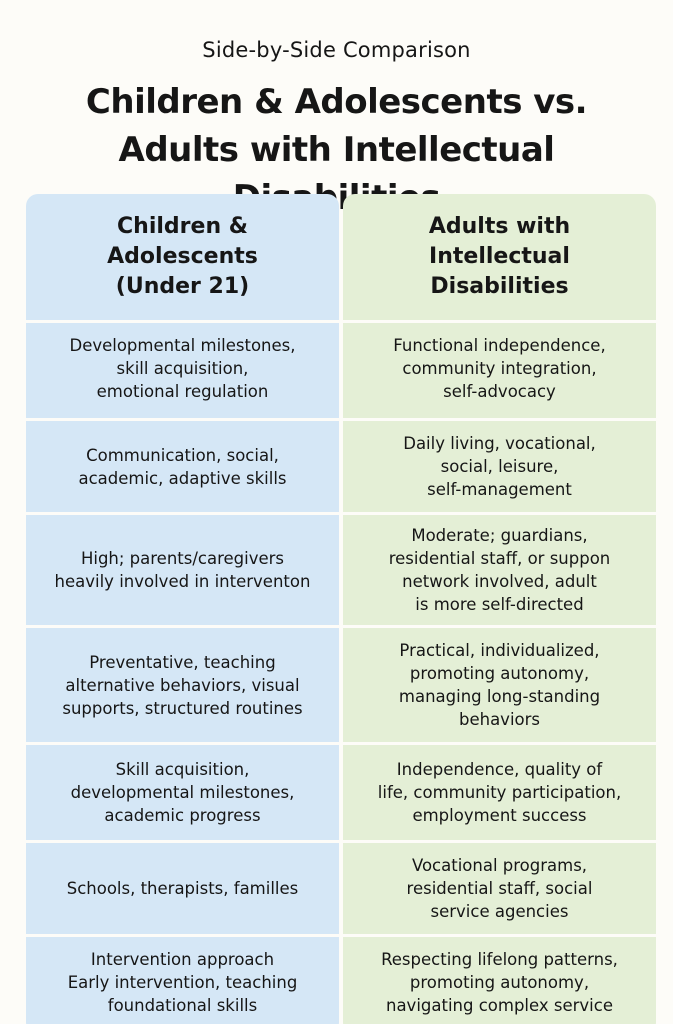  What do you see at coordinates (499, 256) in the screenshot?
I see `column-header-adults: Adults with Intellectual Disabilities` at bounding box center [499, 256].